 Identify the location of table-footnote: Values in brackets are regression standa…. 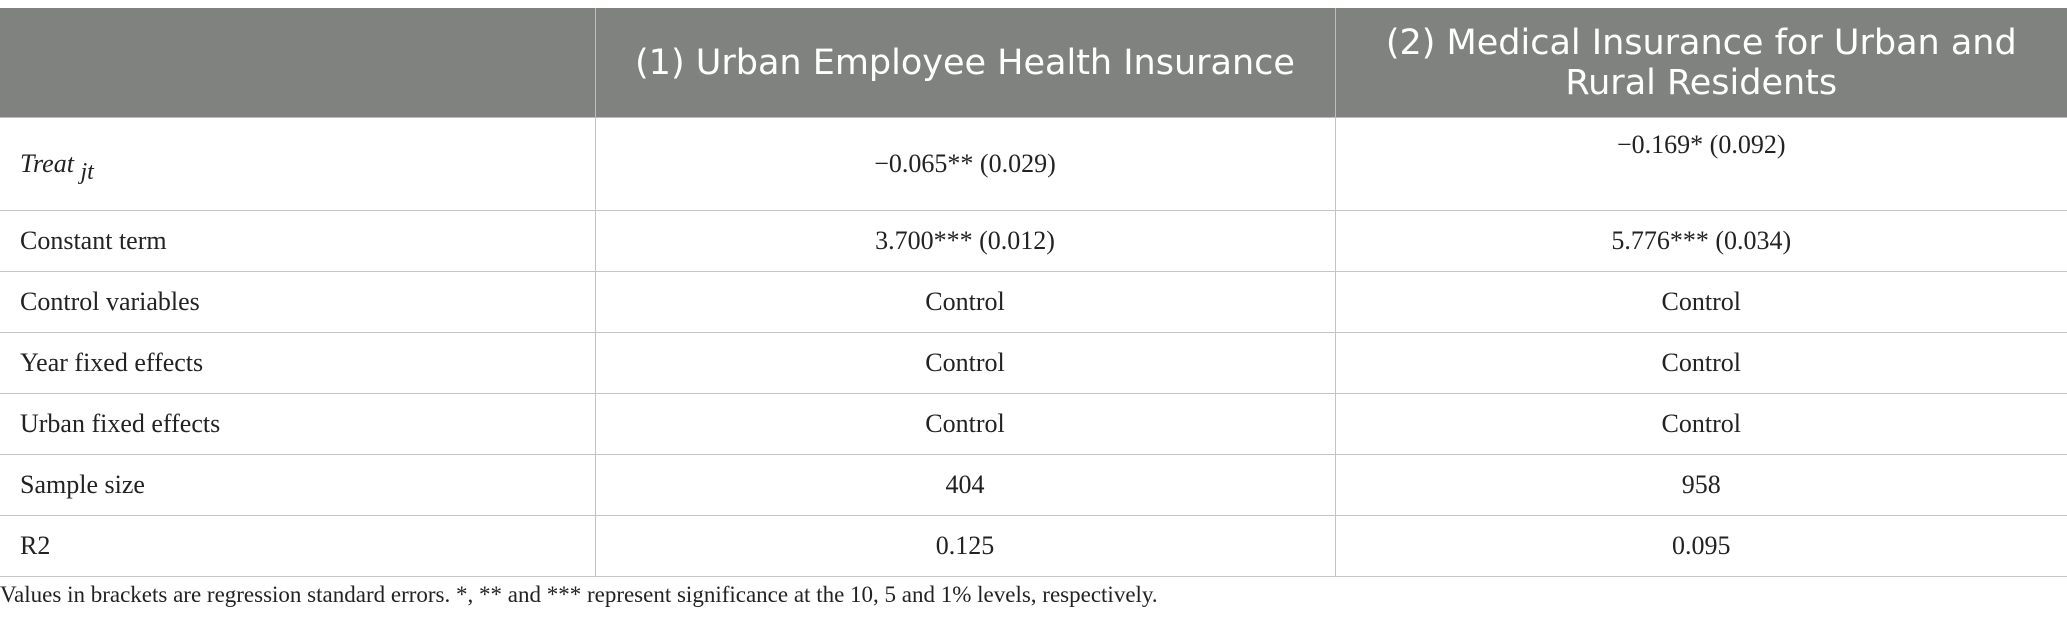
(579, 594).